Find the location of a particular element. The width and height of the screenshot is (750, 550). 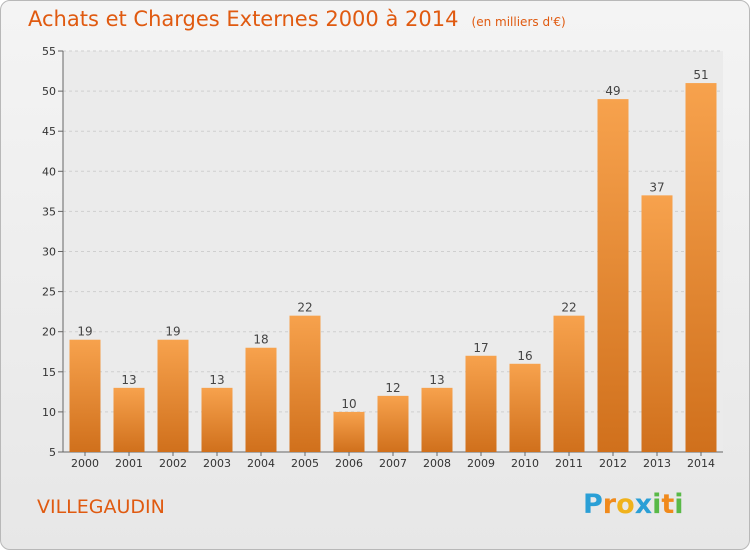

x-tick-label-2003: 2003 is located at coordinates (217, 463).